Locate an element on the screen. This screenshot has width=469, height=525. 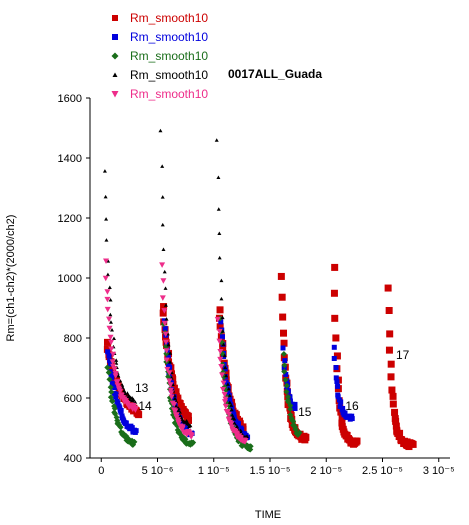
x-tick-label: 1 10⁻⁵ is located at coordinates (214, 471).